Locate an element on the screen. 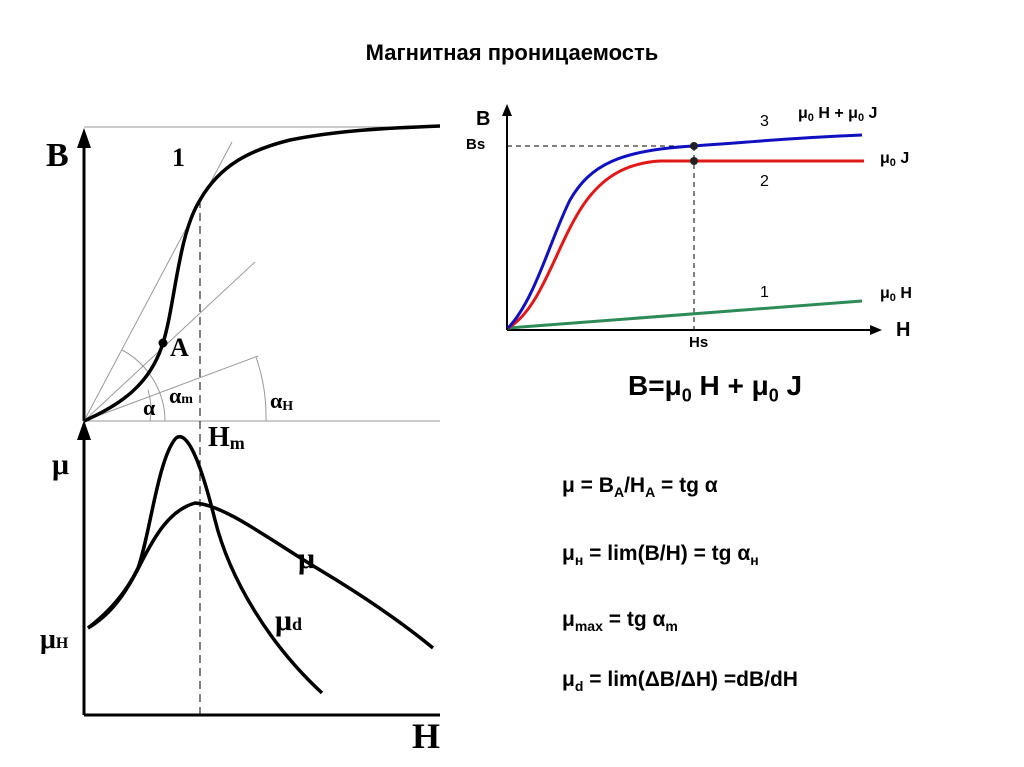 The height and width of the screenshot is (767, 1024). right-h-label: H is located at coordinates (903, 330).